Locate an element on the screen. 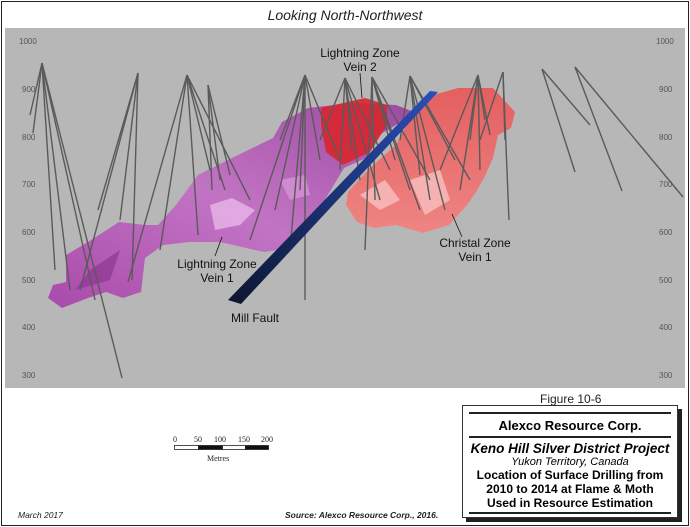  elevation-label-left: 800 is located at coordinates (29, 137).